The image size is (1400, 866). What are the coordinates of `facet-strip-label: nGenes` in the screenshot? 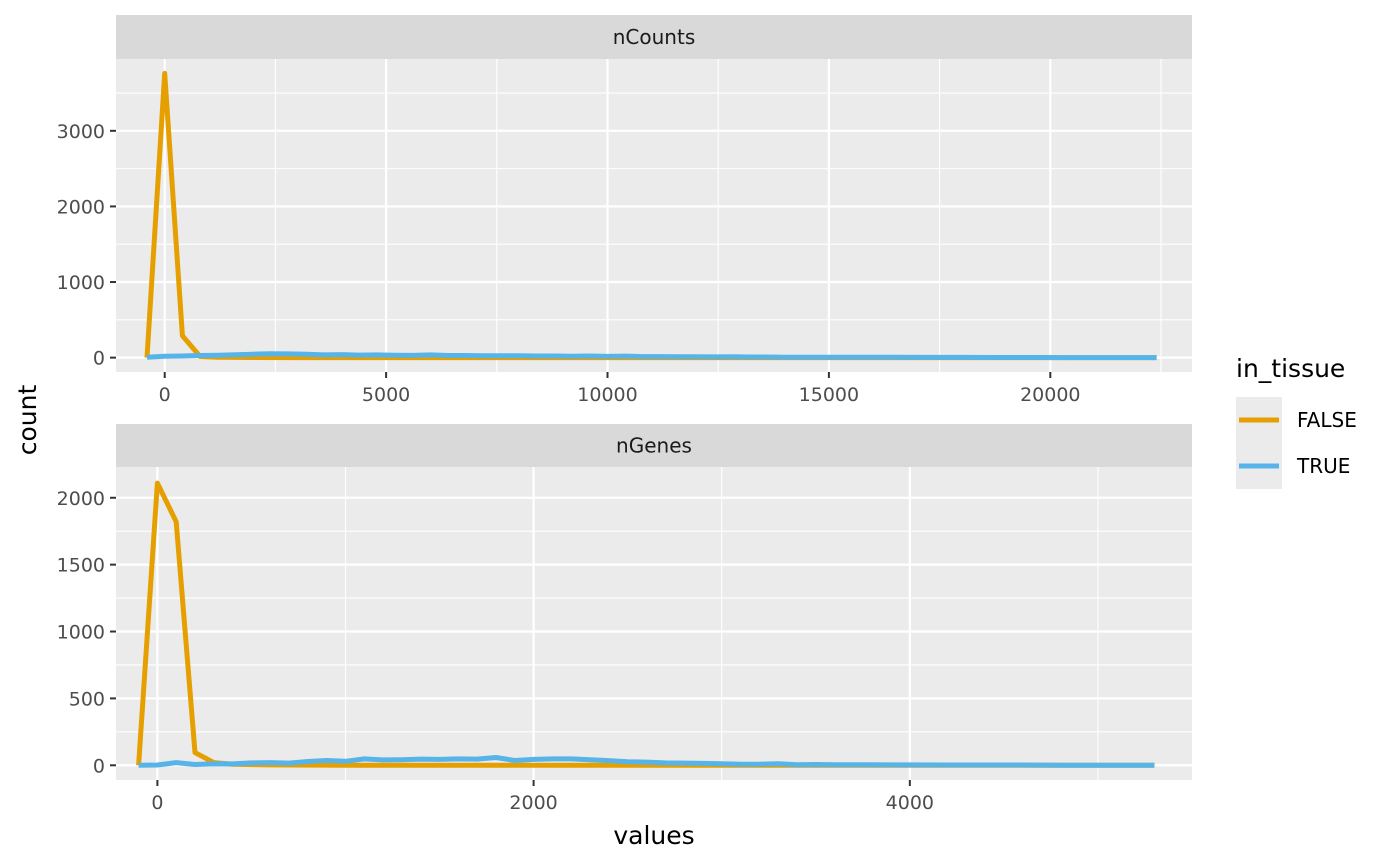 It's located at (654, 446).